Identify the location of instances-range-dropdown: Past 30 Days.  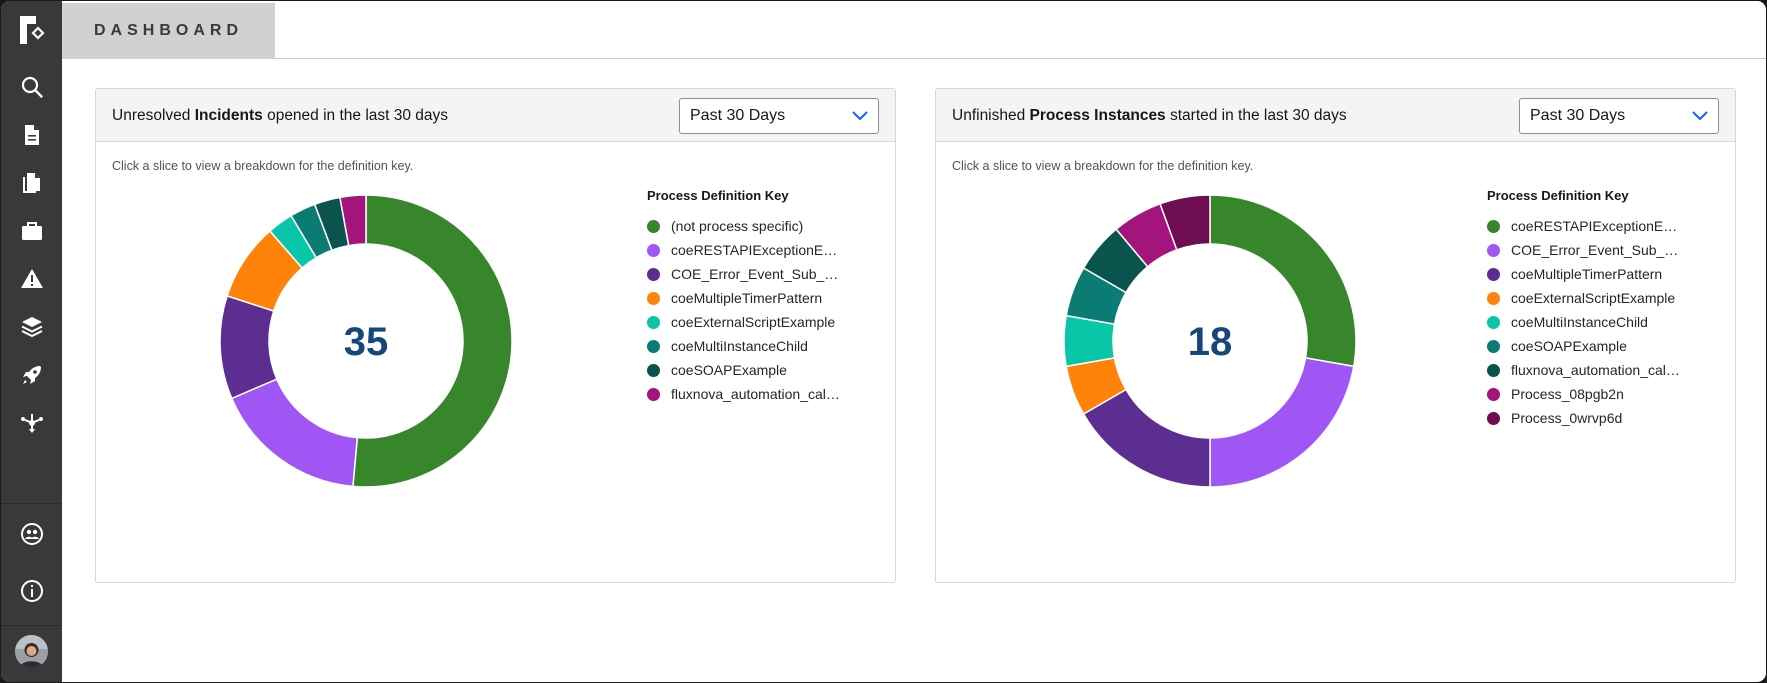
(1619, 116).